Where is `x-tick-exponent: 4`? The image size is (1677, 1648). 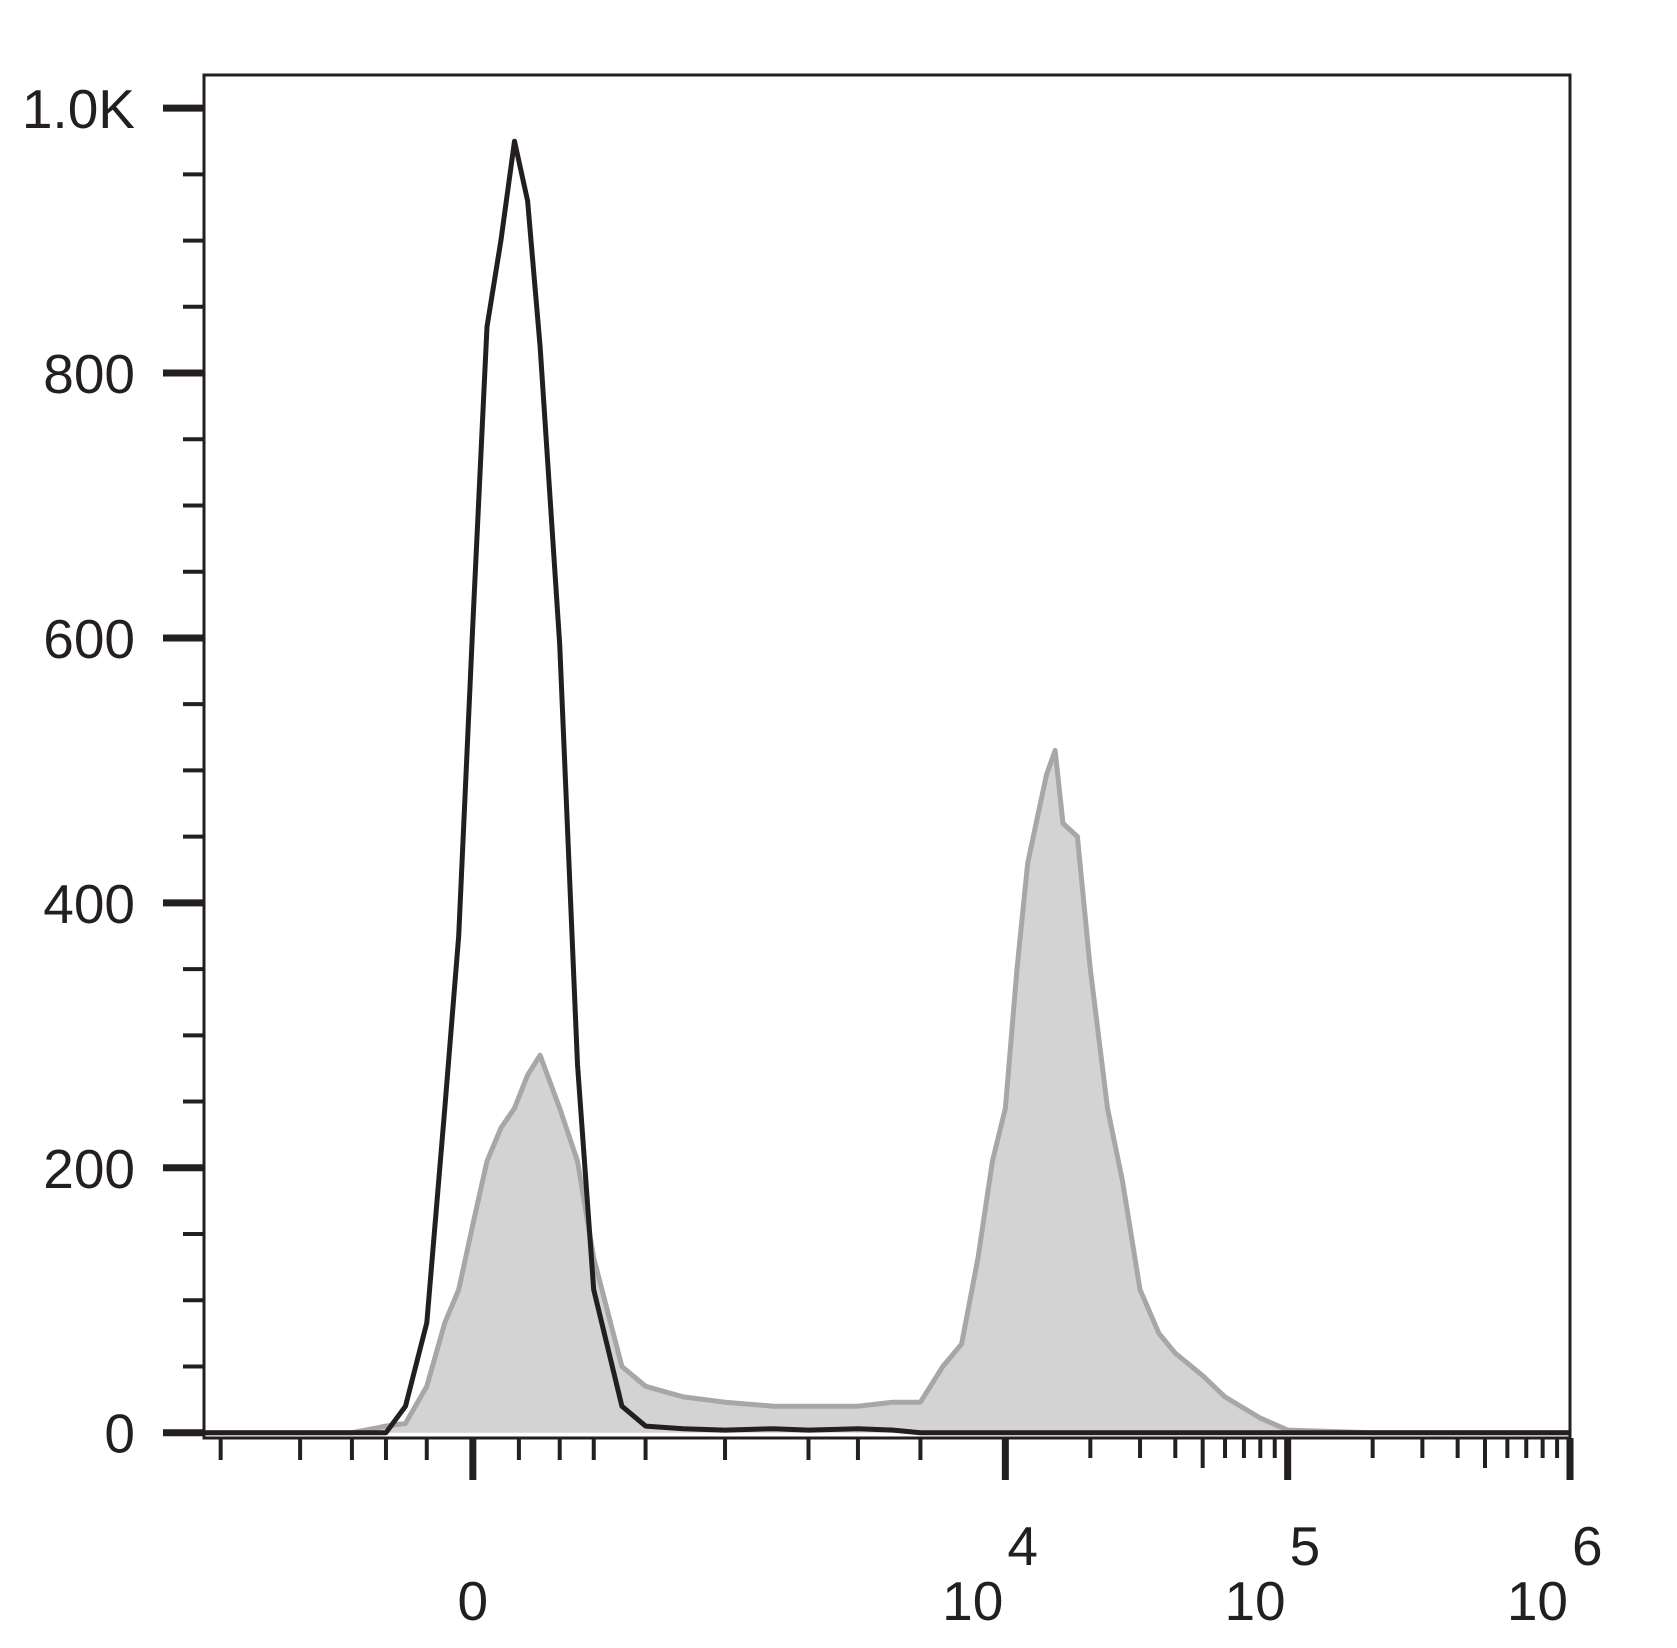 x-tick-exponent: 4 is located at coordinates (1022, 1546).